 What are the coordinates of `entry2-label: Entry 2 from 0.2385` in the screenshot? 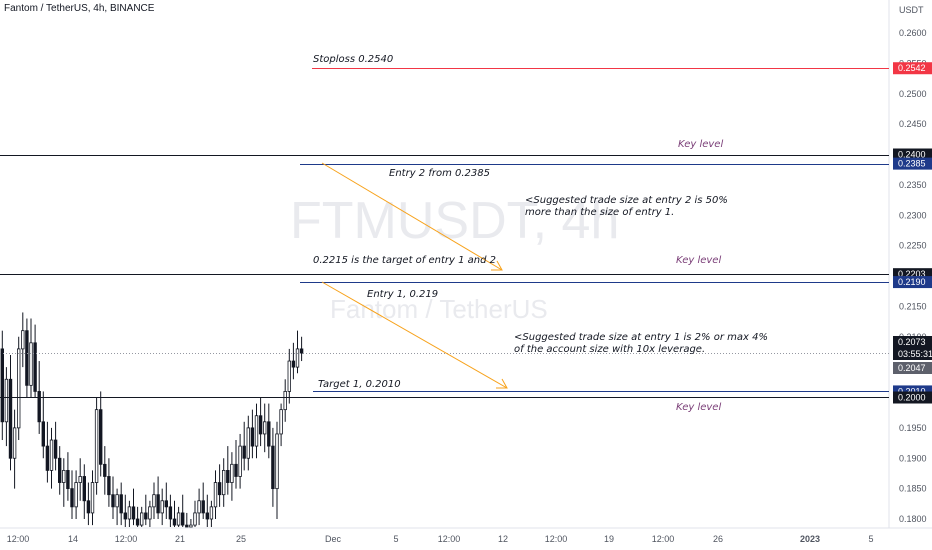 It's located at (439, 173).